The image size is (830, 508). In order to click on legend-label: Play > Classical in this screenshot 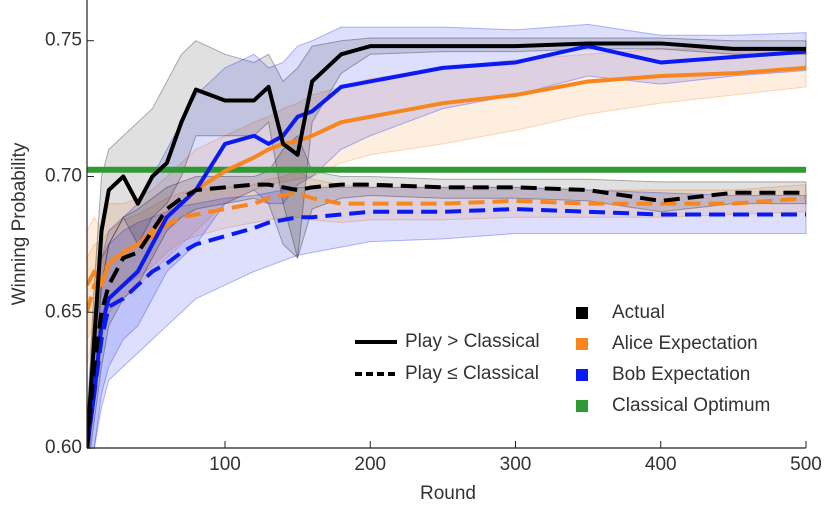, I will do `click(472, 341)`.